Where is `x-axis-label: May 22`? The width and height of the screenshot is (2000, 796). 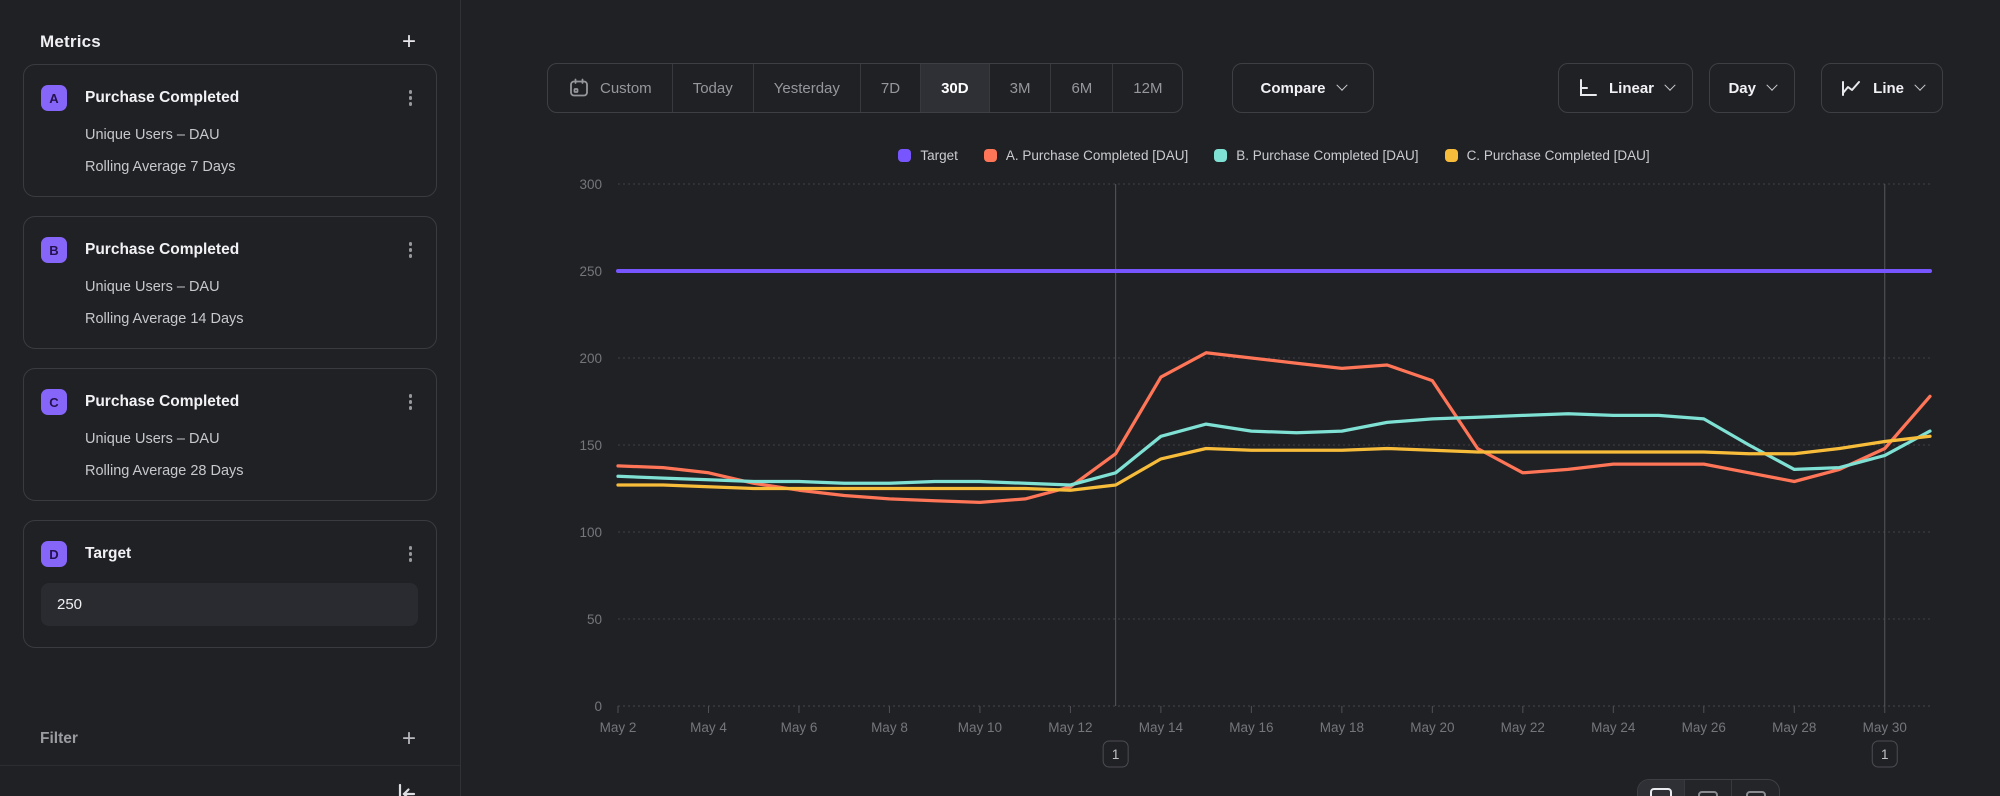 x-axis-label: May 22 is located at coordinates (1523, 727).